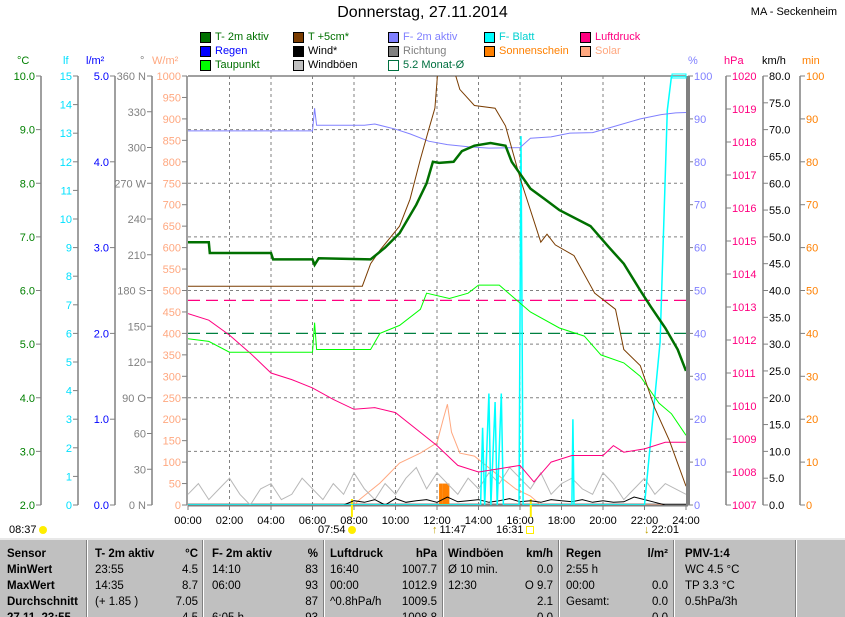 The image size is (845, 617). What do you see at coordinates (140, 435) in the screenshot?
I see `dir-tick-label: 60` at bounding box center [140, 435].